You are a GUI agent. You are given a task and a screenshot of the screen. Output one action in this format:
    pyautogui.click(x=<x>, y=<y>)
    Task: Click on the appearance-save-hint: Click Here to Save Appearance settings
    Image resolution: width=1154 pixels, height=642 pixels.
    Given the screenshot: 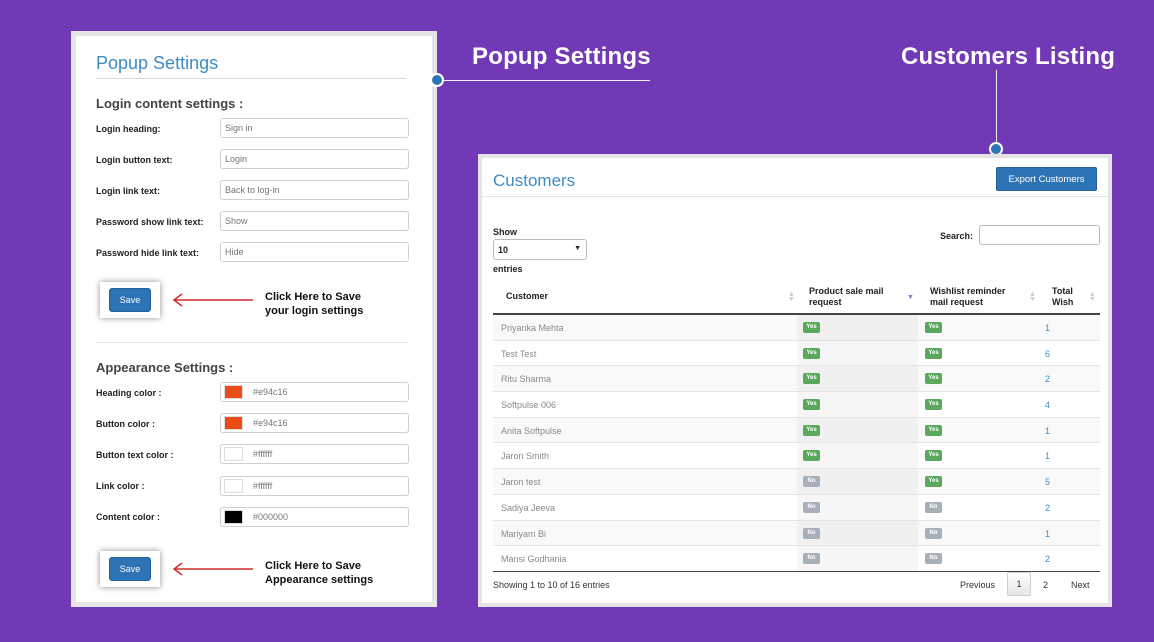 What is the action you would take?
    pyautogui.click(x=319, y=573)
    